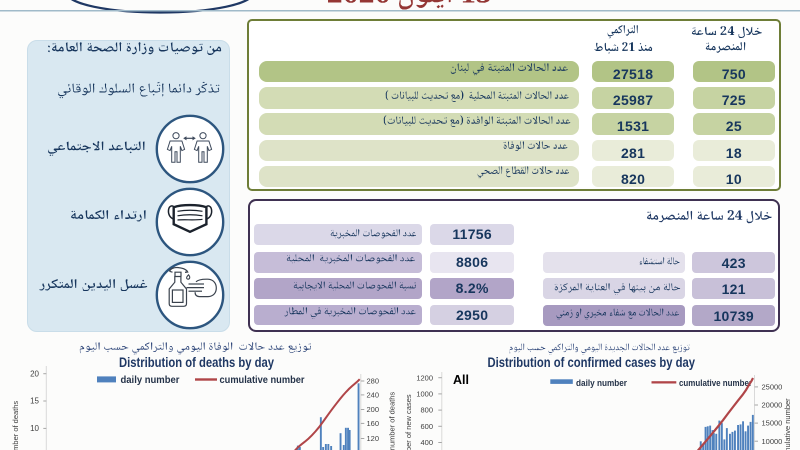 This screenshot has height=450, width=800. Describe the element at coordinates (424, 394) in the screenshot. I see `svg-text: 1000` at that location.